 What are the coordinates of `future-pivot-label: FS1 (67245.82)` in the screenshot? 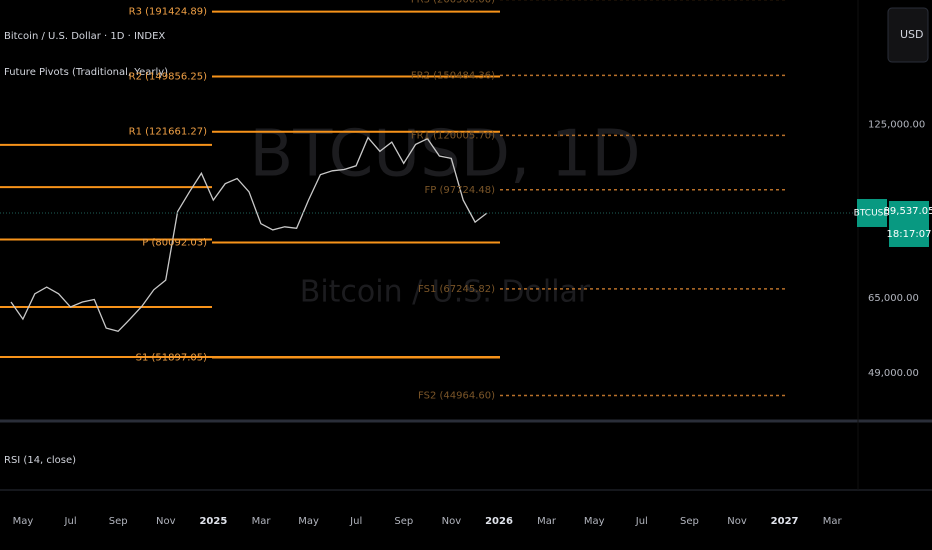 It's located at (456, 289).